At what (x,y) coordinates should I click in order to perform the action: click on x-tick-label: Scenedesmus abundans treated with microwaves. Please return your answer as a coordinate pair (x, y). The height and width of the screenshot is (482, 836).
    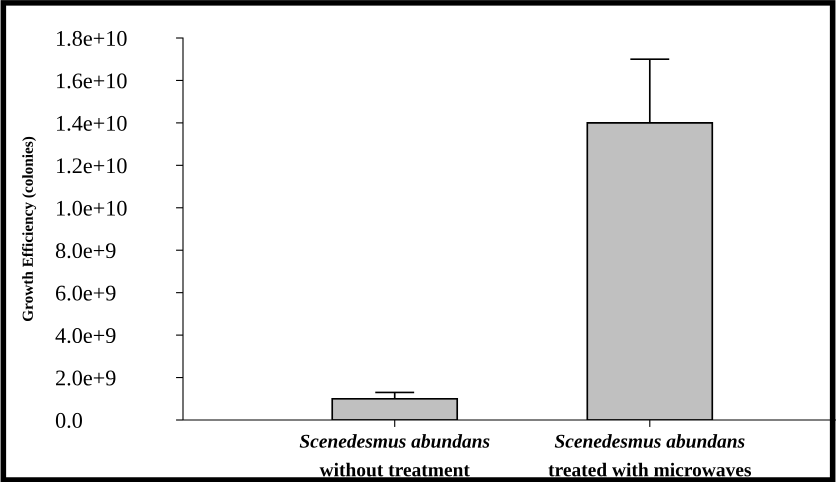
    Looking at the image, I should click on (650, 455).